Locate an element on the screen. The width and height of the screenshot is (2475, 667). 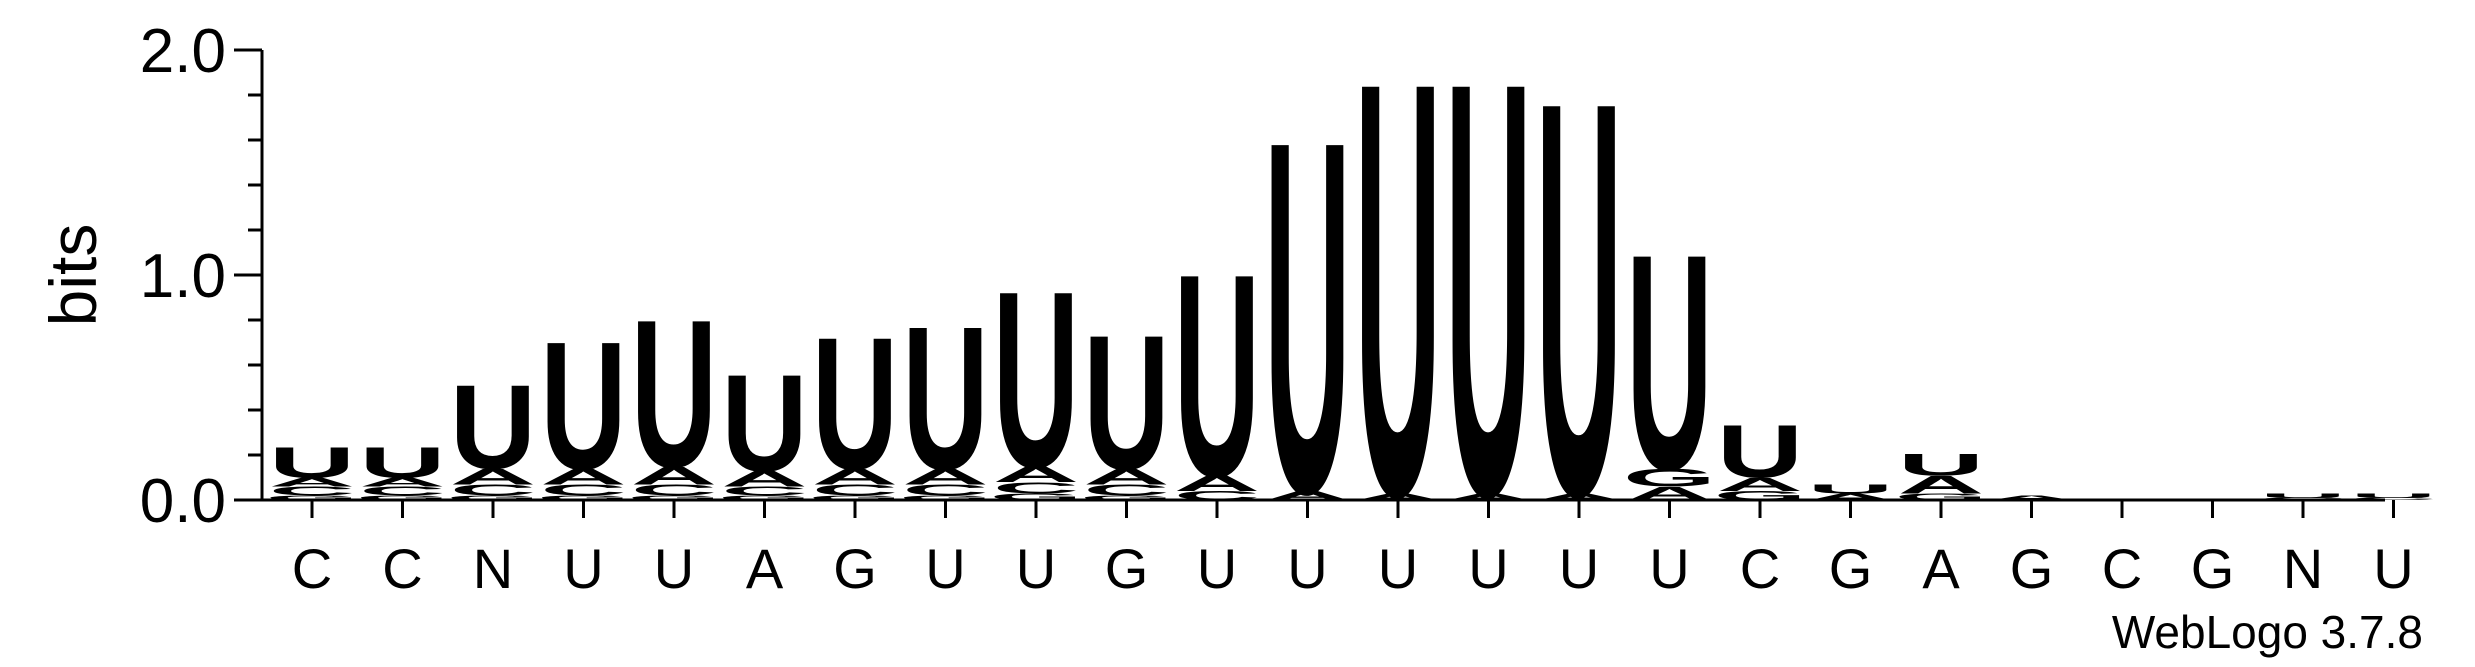
y-axis-label: bits is located at coordinates (73, 275).